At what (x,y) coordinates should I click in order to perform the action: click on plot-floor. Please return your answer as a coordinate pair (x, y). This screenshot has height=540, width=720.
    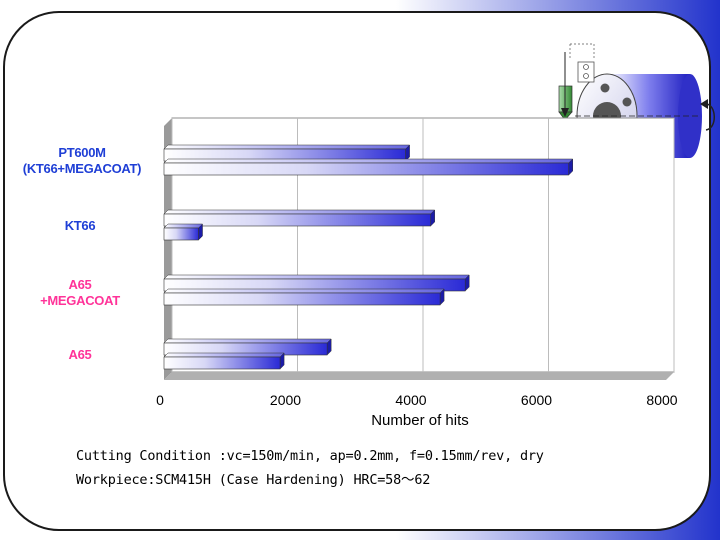
    Looking at the image, I should click on (419, 376).